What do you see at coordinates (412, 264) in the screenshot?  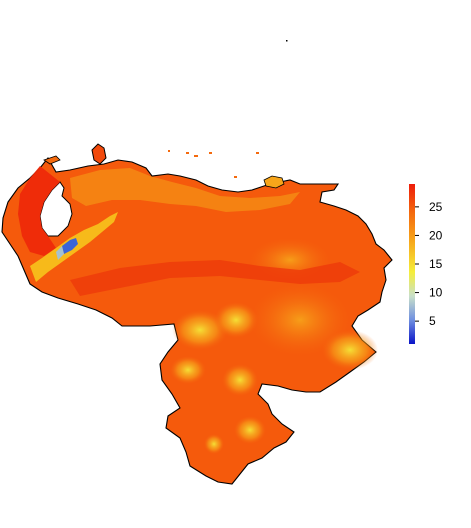 I see `colorbar` at bounding box center [412, 264].